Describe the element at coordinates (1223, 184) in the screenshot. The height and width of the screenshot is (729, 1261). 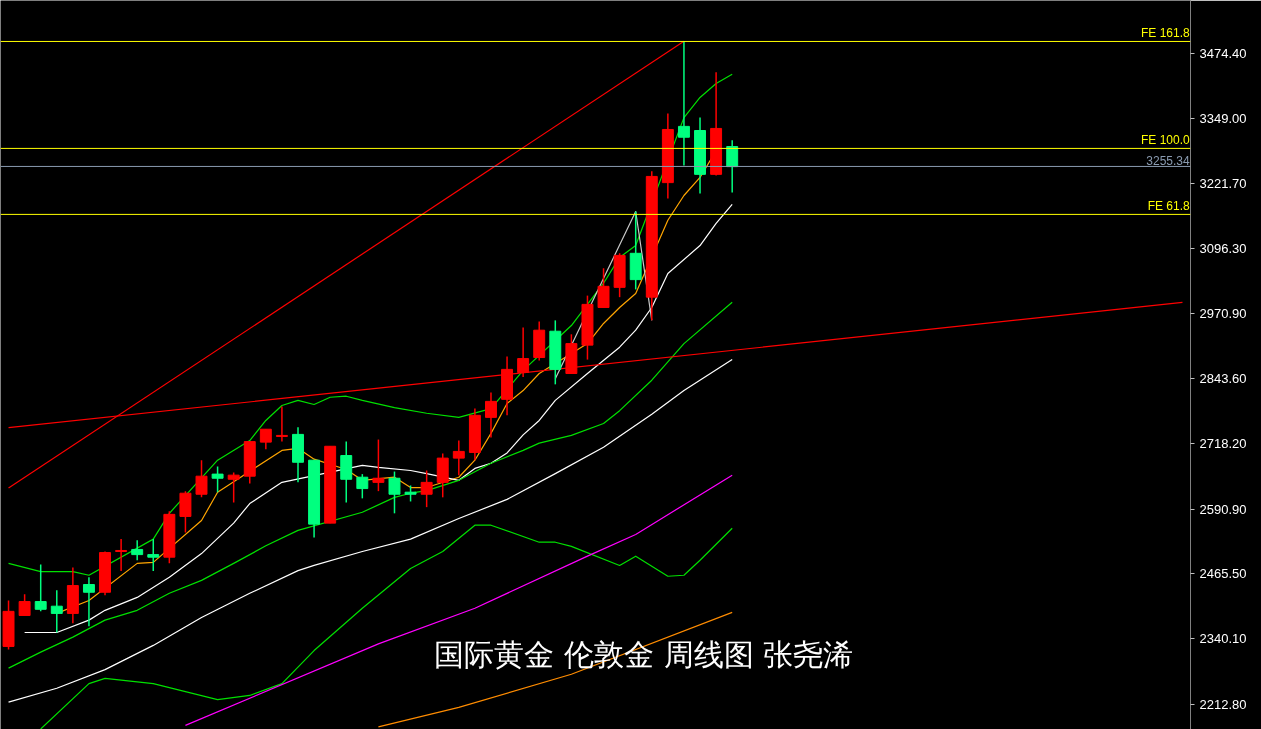
I see `y-tick-label: 3221.70` at that location.